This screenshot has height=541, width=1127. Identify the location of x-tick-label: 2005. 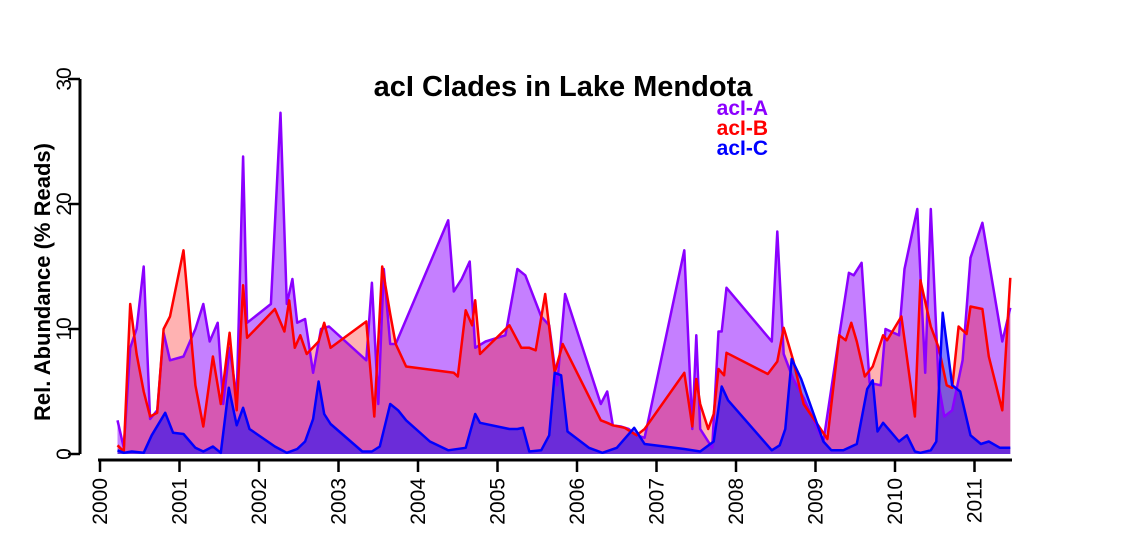
(498, 501).